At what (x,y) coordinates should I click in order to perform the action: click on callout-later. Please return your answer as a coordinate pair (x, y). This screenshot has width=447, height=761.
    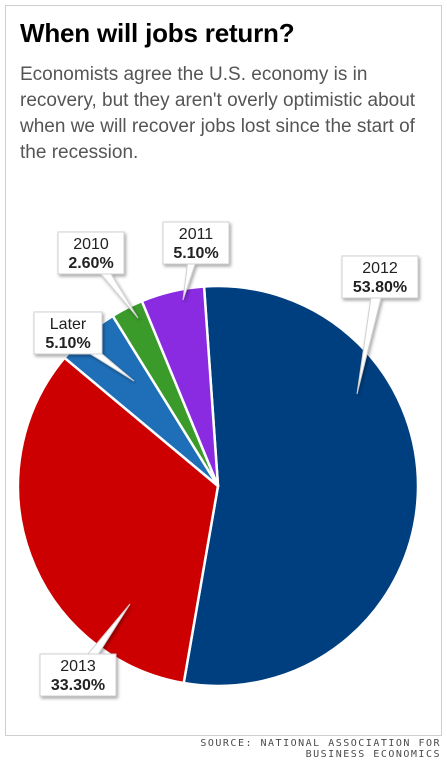
    Looking at the image, I should click on (84, 346).